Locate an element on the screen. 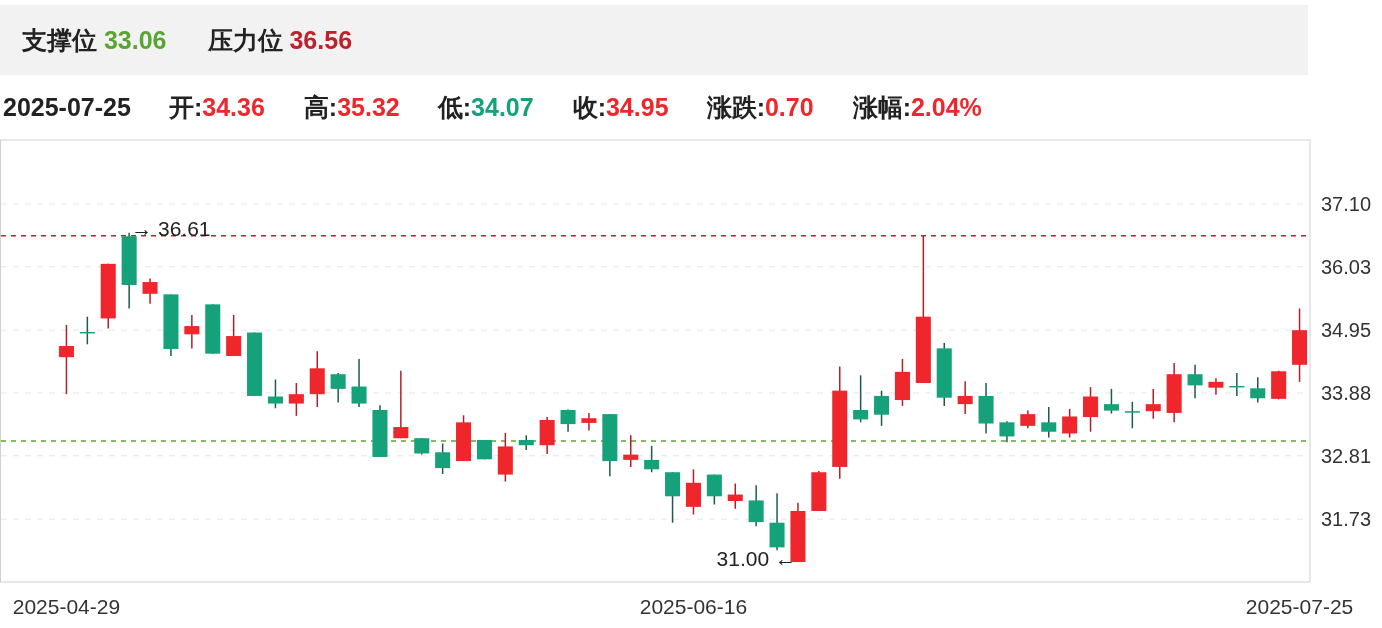 The image size is (1382, 628). text: 支撑位 33.06 is located at coordinates (94, 40).